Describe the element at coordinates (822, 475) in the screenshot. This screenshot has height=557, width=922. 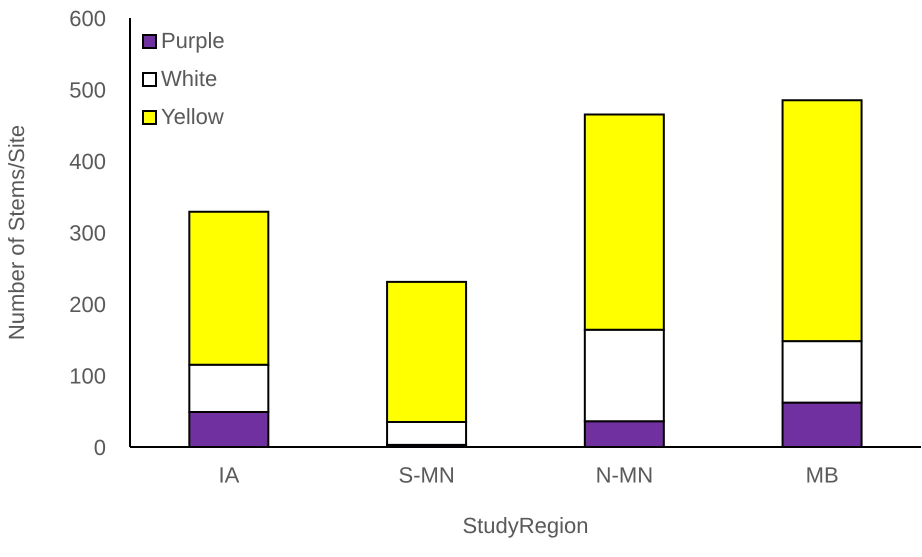
I see `x-tick-label: MB` at that location.